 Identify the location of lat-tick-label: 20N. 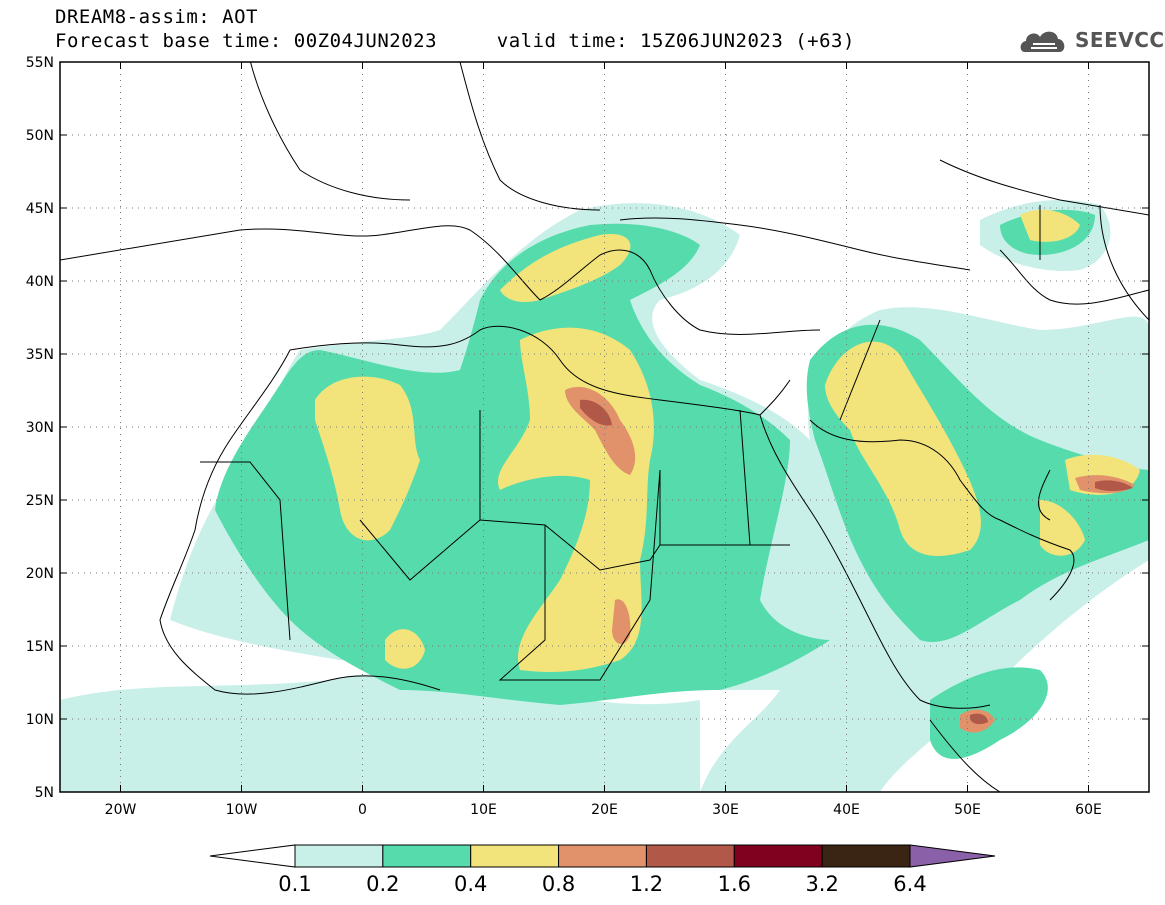
(40, 574).